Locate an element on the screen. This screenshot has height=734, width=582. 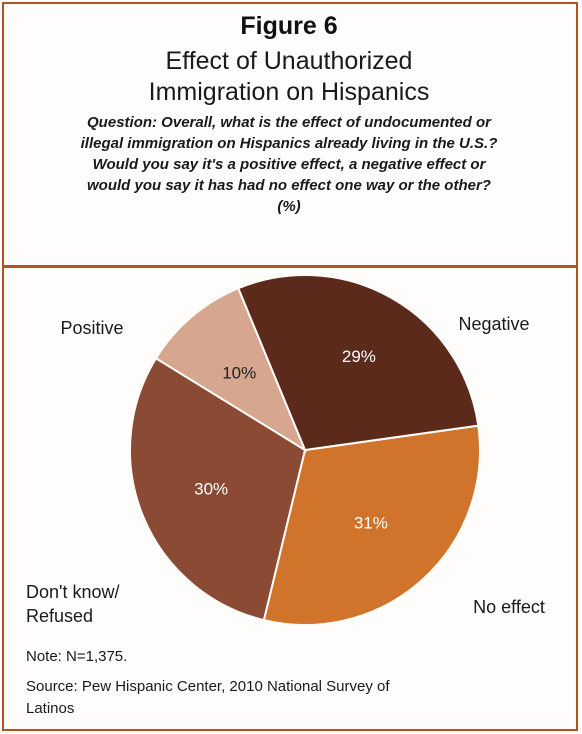
category-label-positive: Positive is located at coordinates (91, 328).